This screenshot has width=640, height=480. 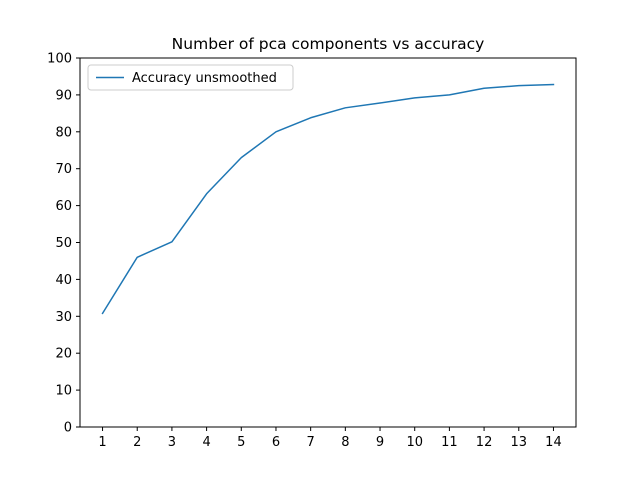 I want to click on y-tick-label: 50, so click(x=63, y=243).